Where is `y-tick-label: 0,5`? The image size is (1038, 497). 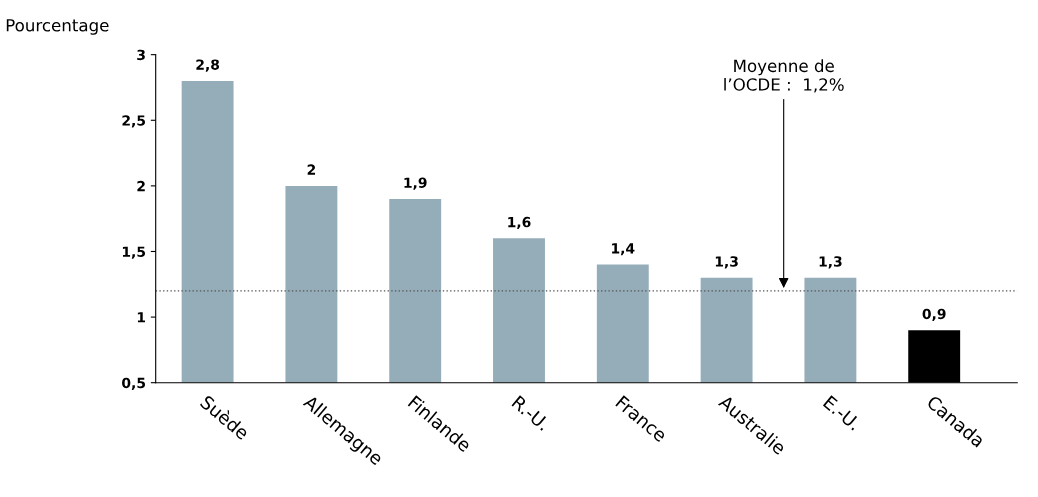
y-tick-label: 0,5 is located at coordinates (134, 383).